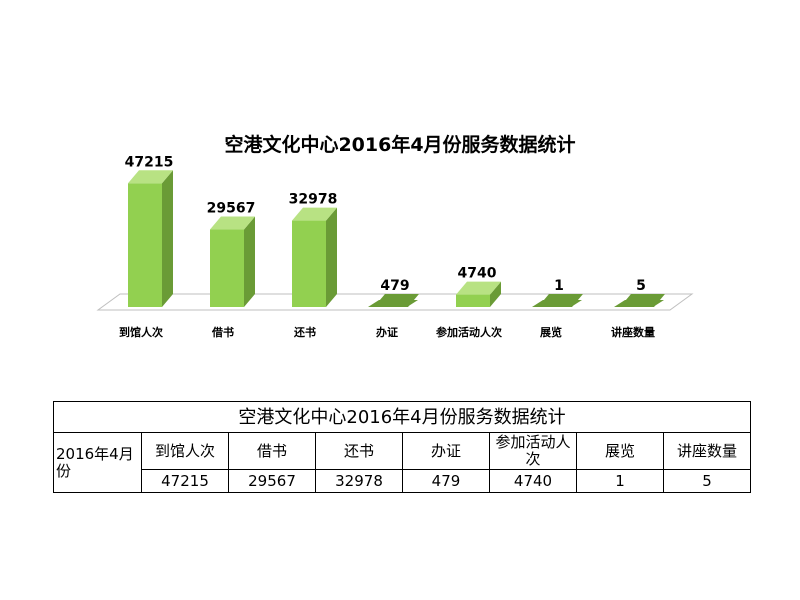 This screenshot has height=600, width=800. Describe the element at coordinates (359, 451) in the screenshot. I see `table-header-cell: 还书` at that location.